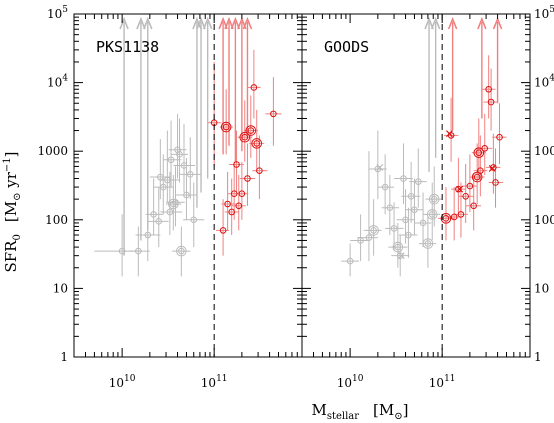 This screenshot has height=423, width=554. What do you see at coordinates (359, 411) in the screenshot?
I see `x-axis-label: Mstellar [M⊙]` at bounding box center [359, 411].